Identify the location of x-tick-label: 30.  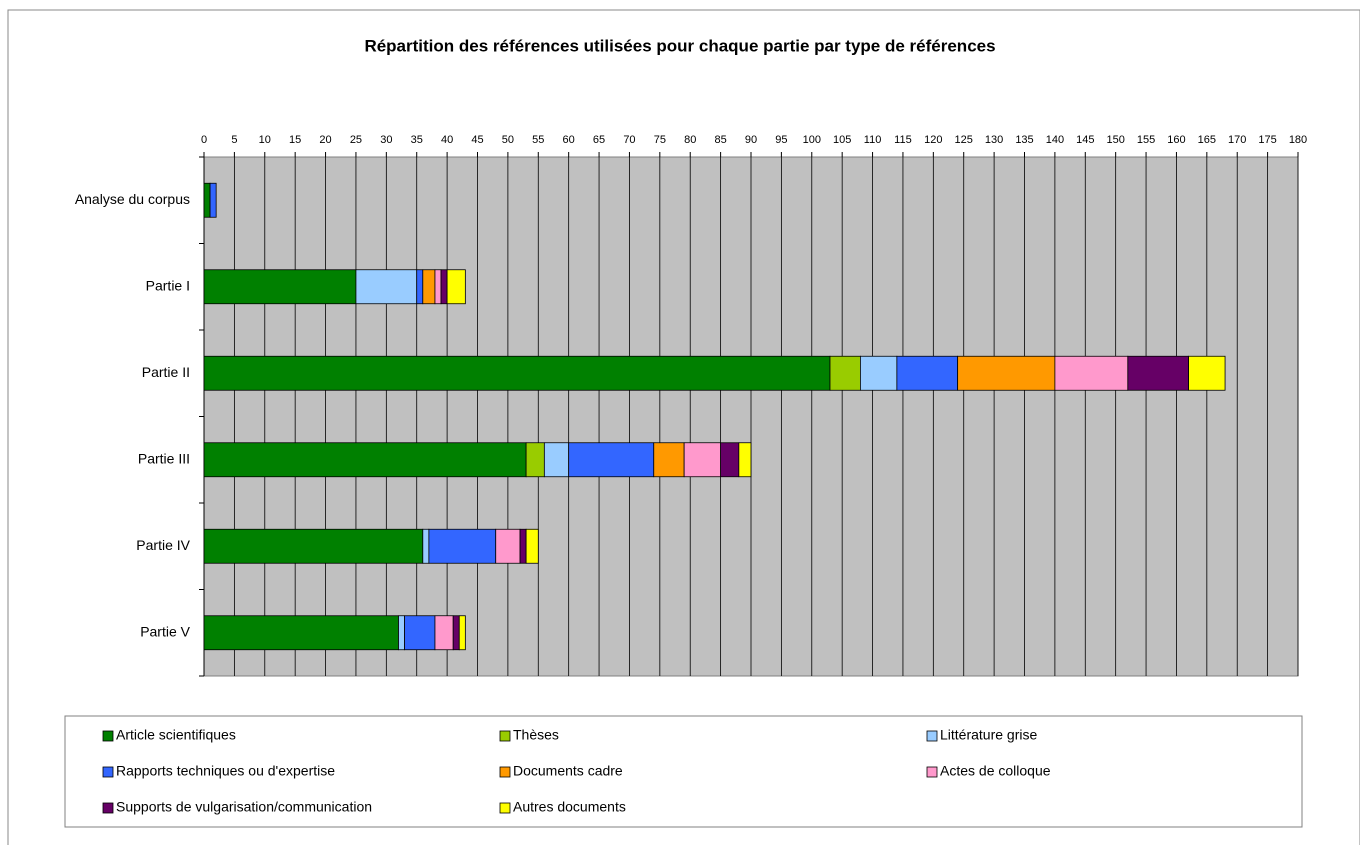
(386, 140).